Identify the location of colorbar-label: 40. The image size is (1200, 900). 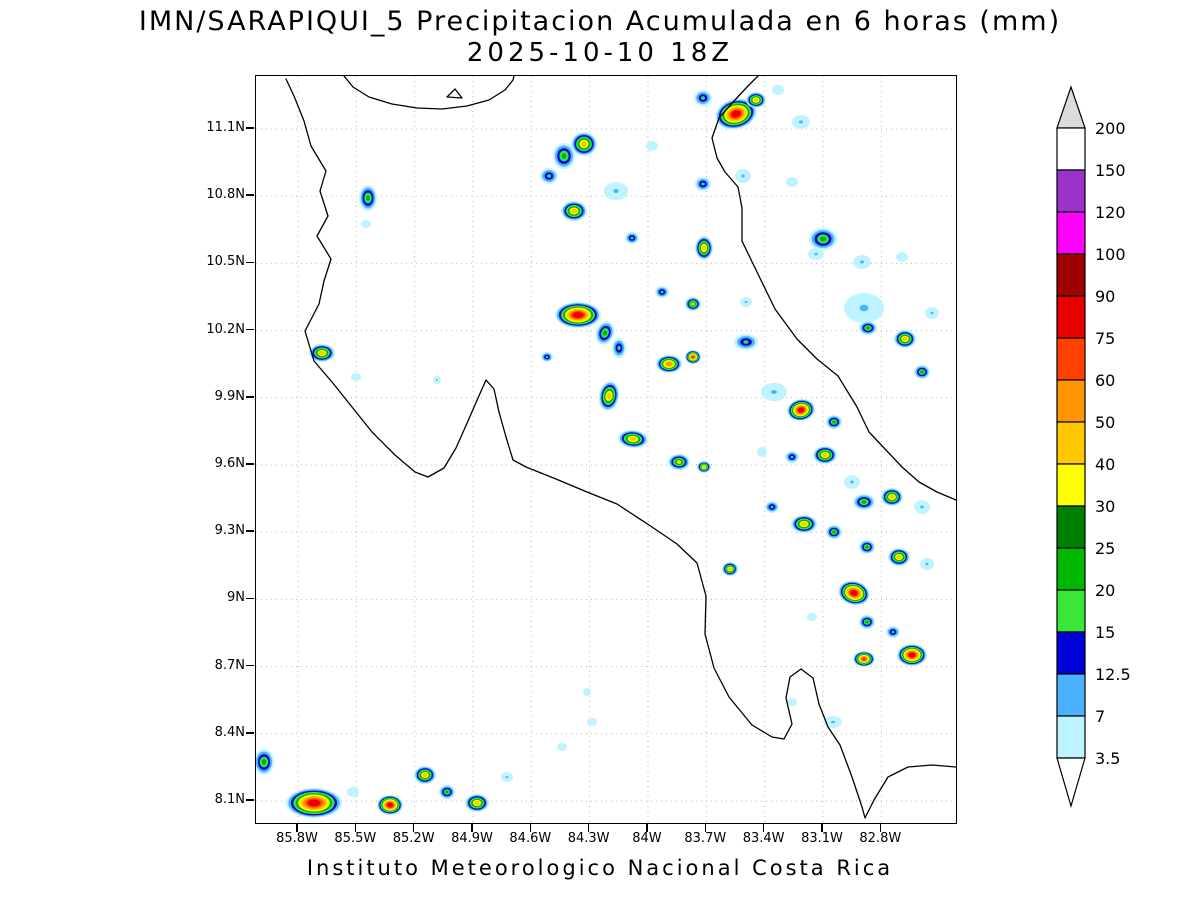
(1105, 464).